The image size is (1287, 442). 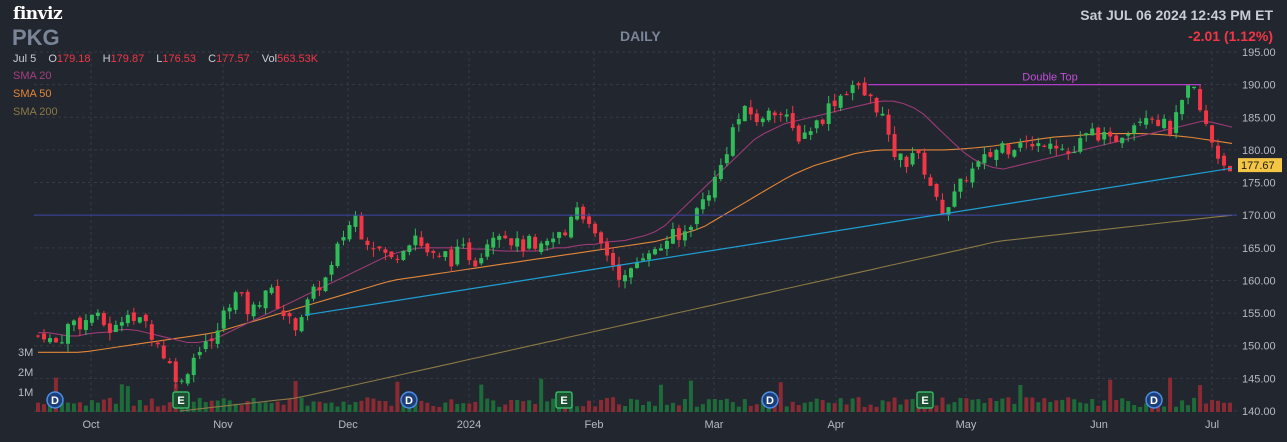 What do you see at coordinates (32, 94) in the screenshot?
I see `sma50-legend: SMA 50` at bounding box center [32, 94].